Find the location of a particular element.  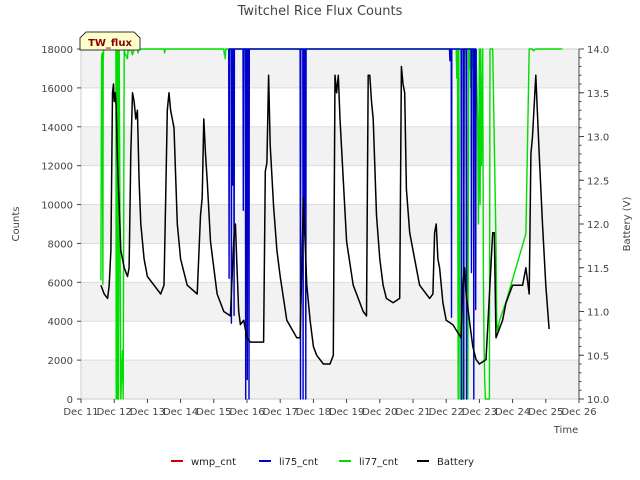

legend-label-Battery: Battery is located at coordinates (455, 462).